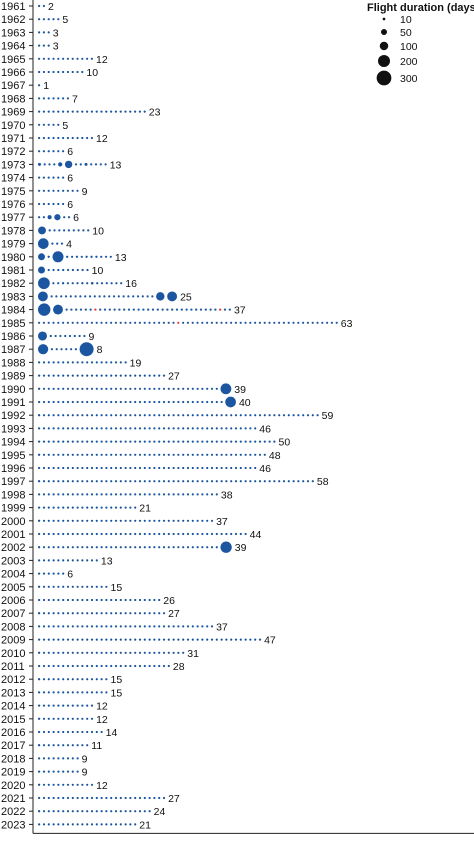 The width and height of the screenshot is (474, 846). I want to click on flight-count-label: 9, so click(85, 192).